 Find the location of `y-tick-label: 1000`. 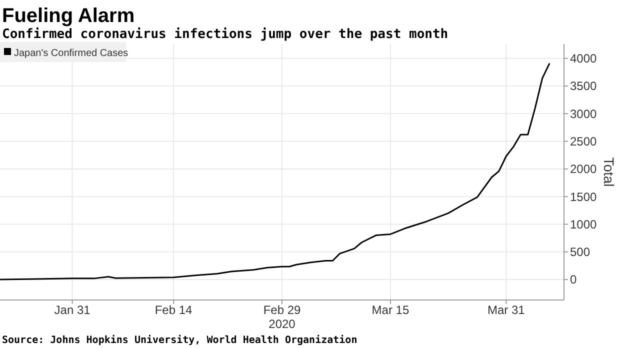

y-tick-label: 1000 is located at coordinates (584, 224).